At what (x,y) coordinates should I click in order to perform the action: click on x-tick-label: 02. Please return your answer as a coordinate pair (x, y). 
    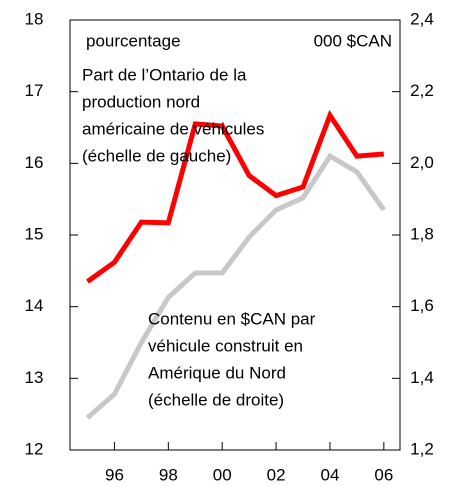
    Looking at the image, I should click on (276, 474).